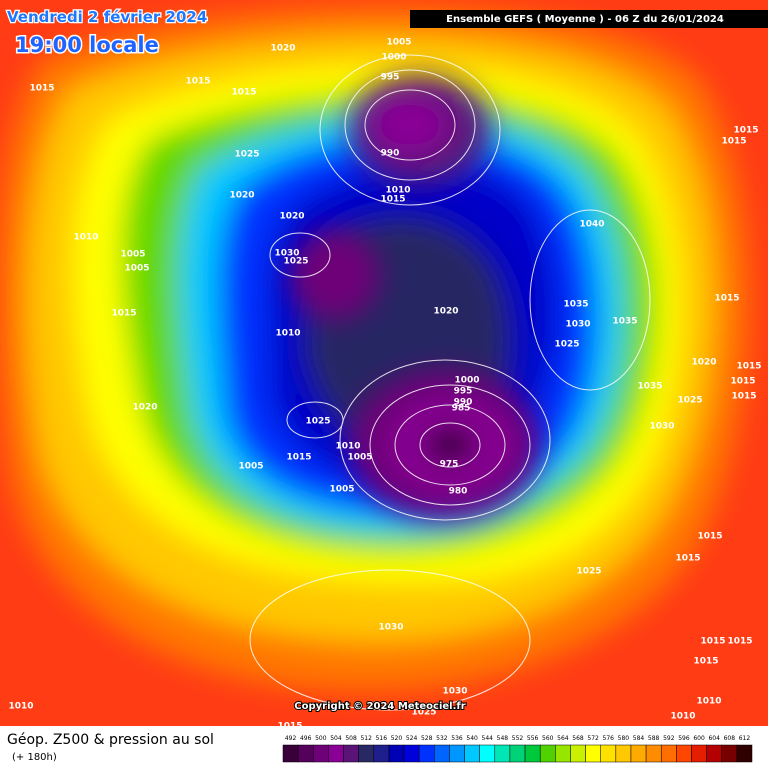  What do you see at coordinates (609, 738) in the screenshot?
I see `scale-label: 576` at bounding box center [609, 738].